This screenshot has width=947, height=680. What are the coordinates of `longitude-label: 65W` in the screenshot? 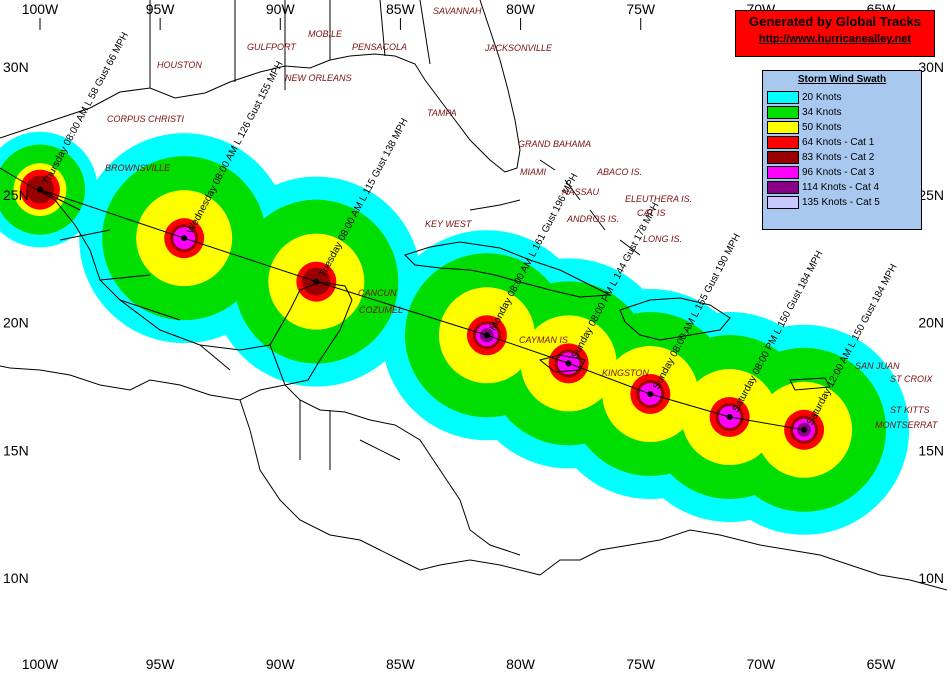 It's located at (882, 664).